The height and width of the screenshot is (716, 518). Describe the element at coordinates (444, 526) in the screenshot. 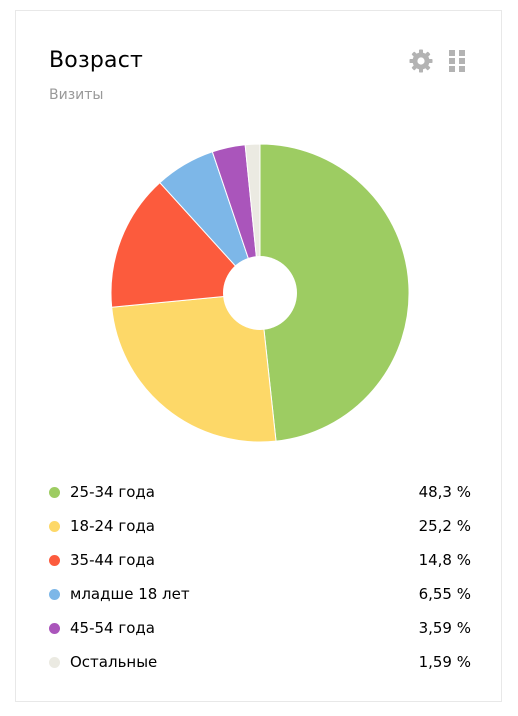

I see `legend-value: 25,2 %` at that location.